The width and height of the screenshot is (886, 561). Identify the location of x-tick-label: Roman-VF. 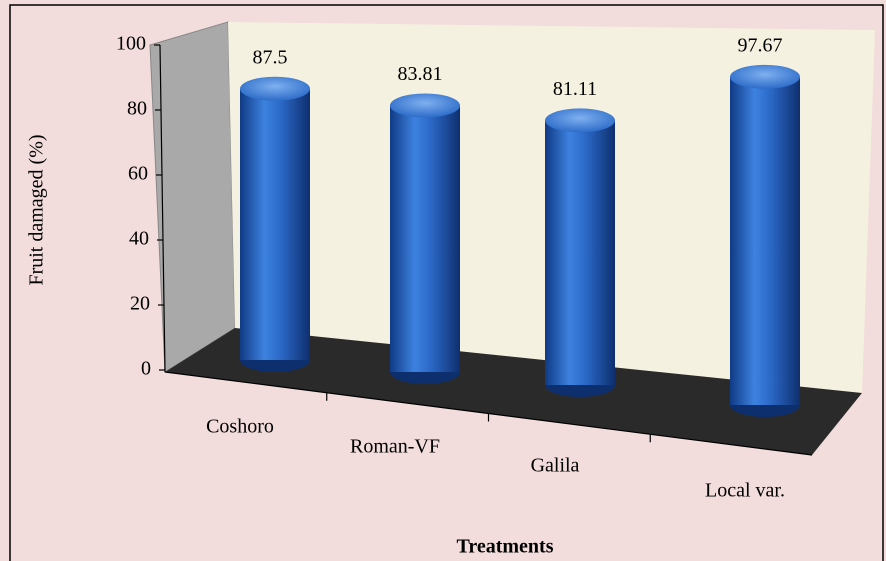
(395, 447).